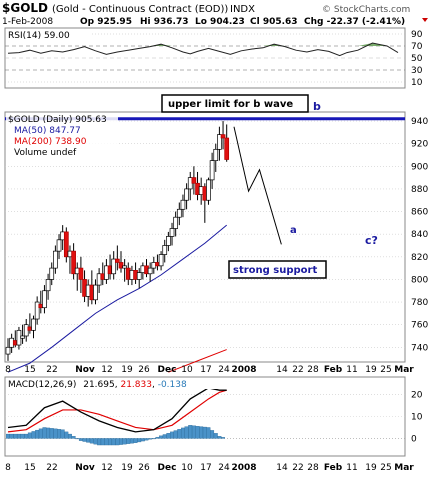 The width and height of the screenshot is (435, 482). I want to click on date-bot-label-7: Dec, so click(167, 468).